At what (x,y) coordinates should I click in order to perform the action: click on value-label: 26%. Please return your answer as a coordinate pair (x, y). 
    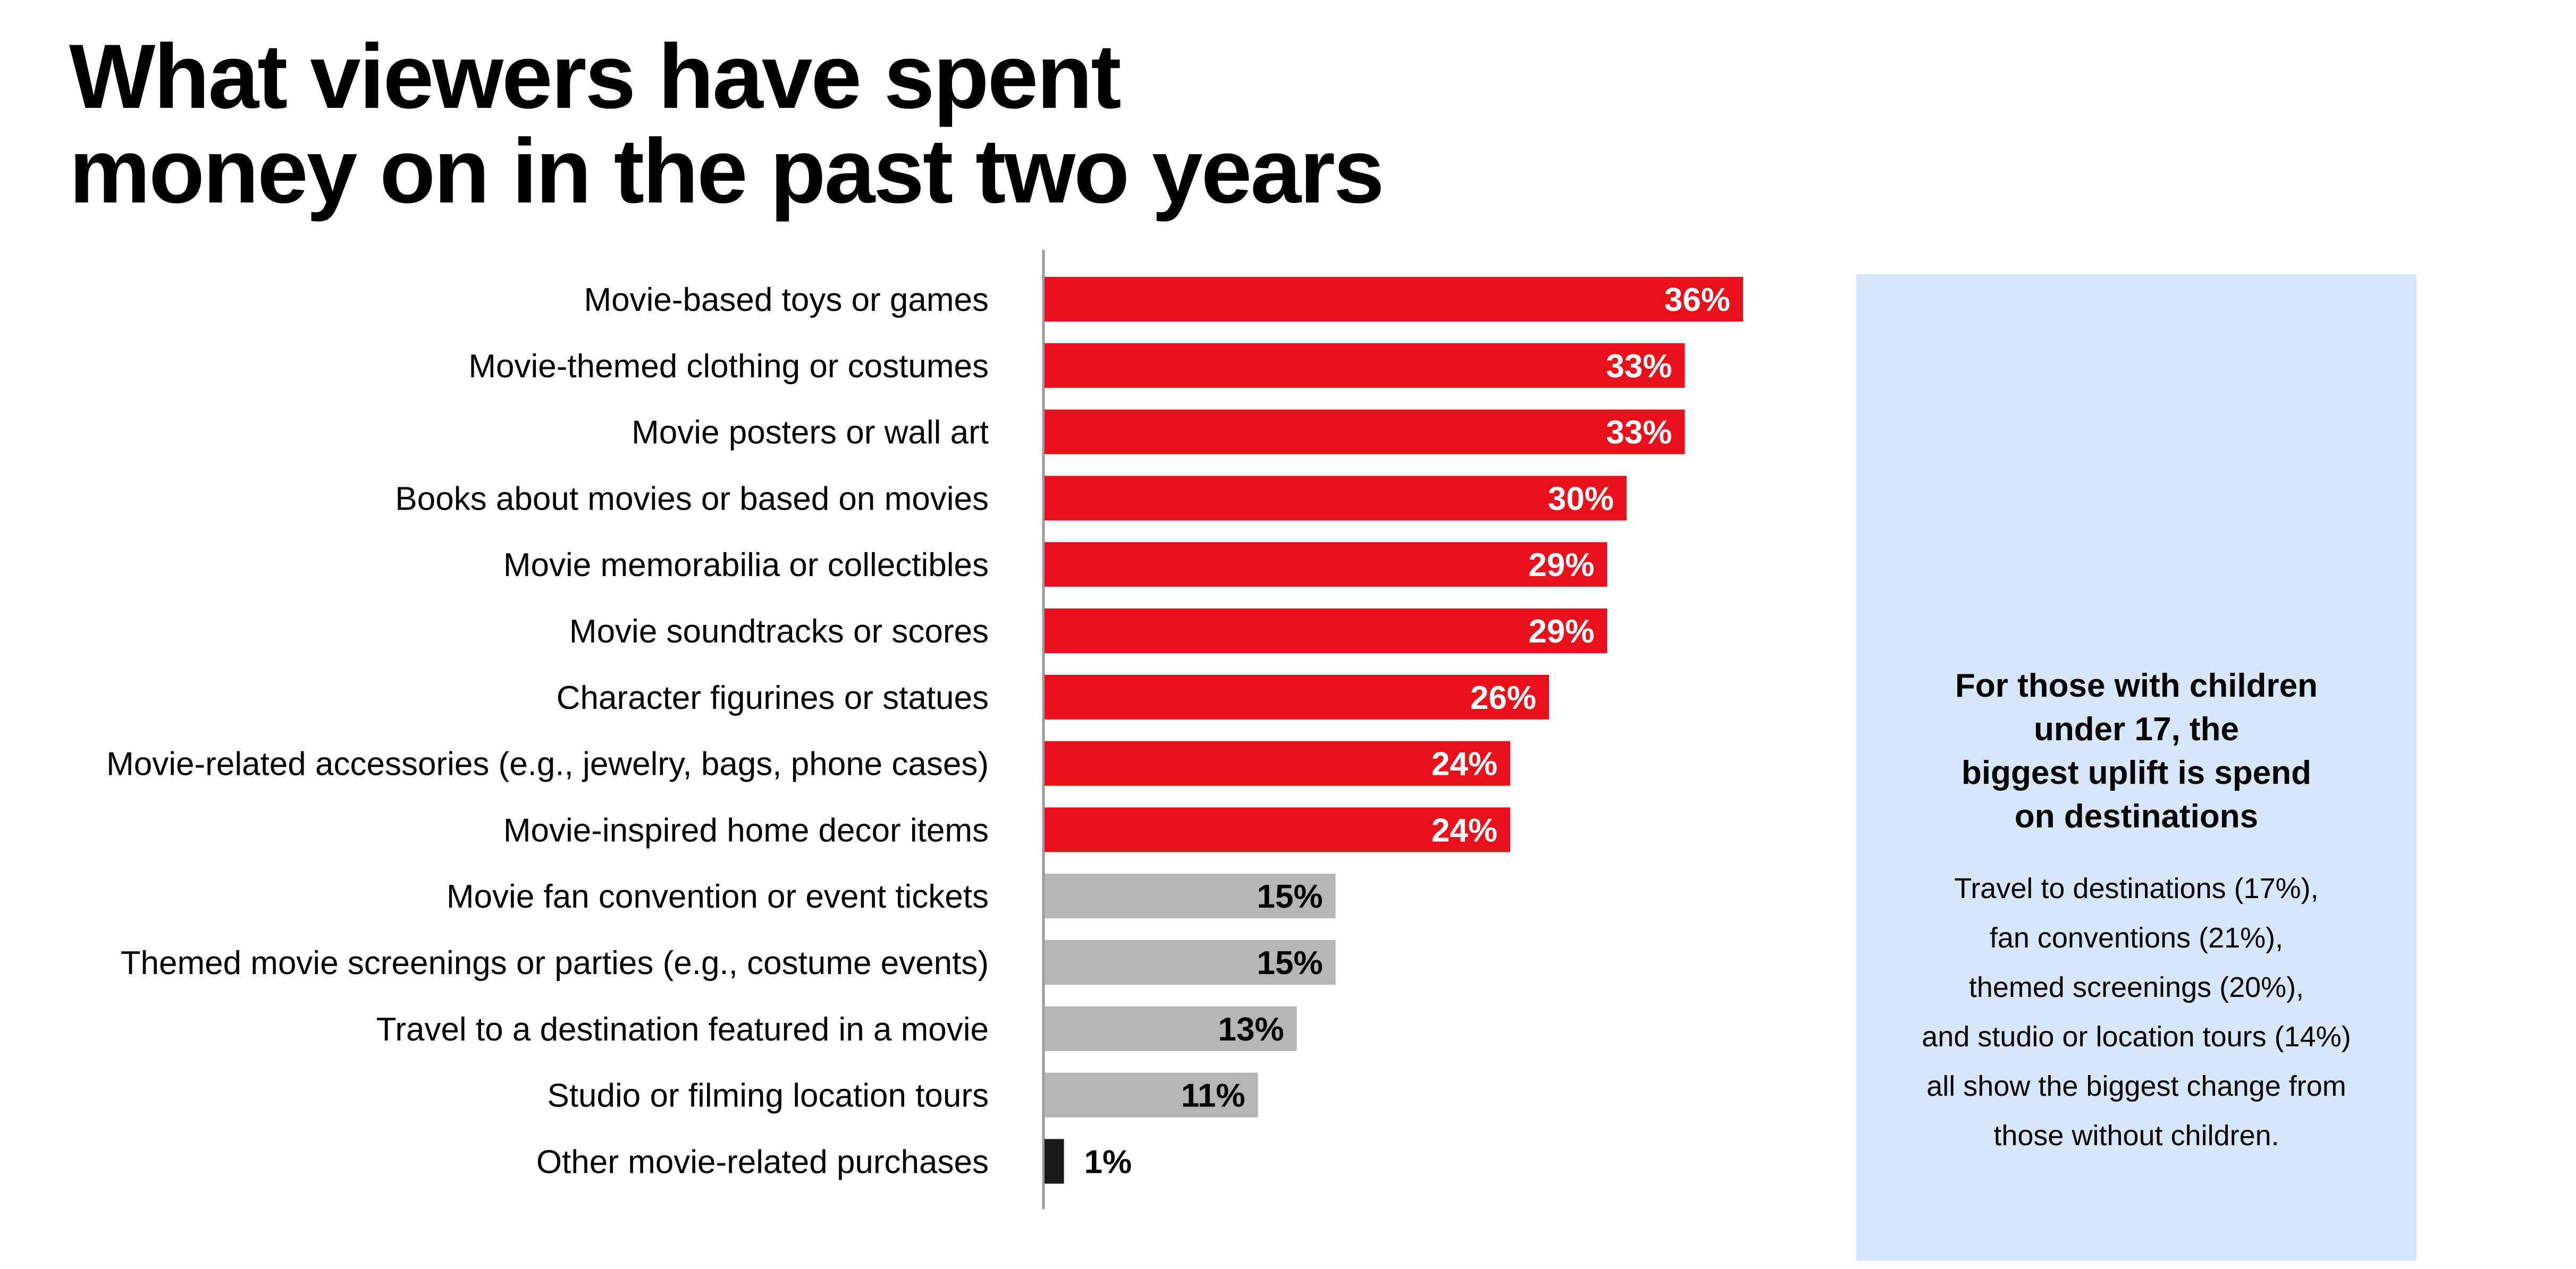
    Looking at the image, I should click on (1503, 698).